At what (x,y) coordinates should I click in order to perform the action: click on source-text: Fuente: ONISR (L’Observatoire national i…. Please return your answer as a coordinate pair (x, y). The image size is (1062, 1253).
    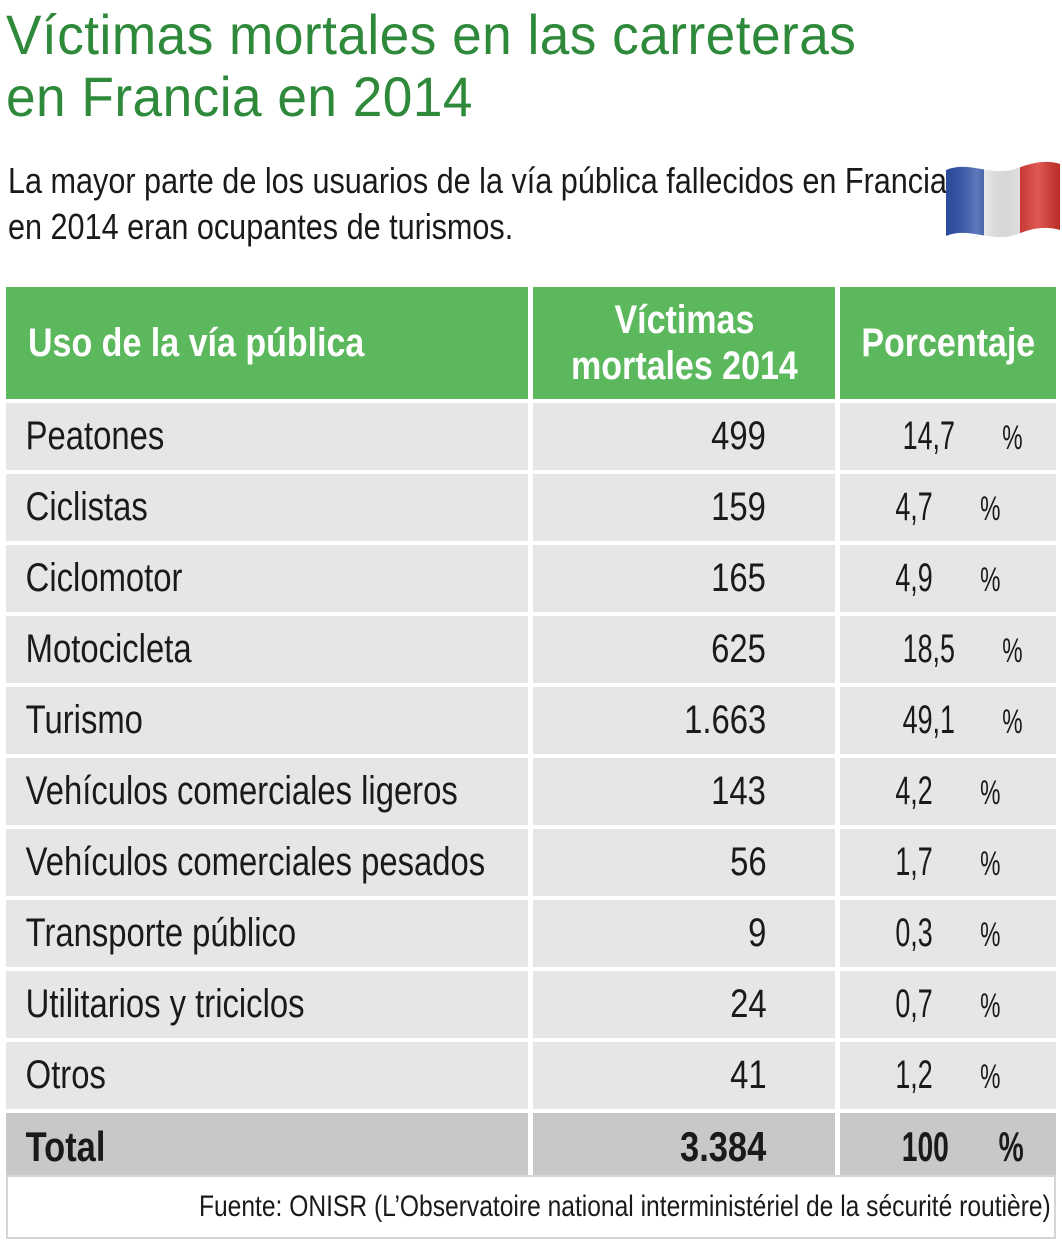
    Looking at the image, I should click on (624, 1206).